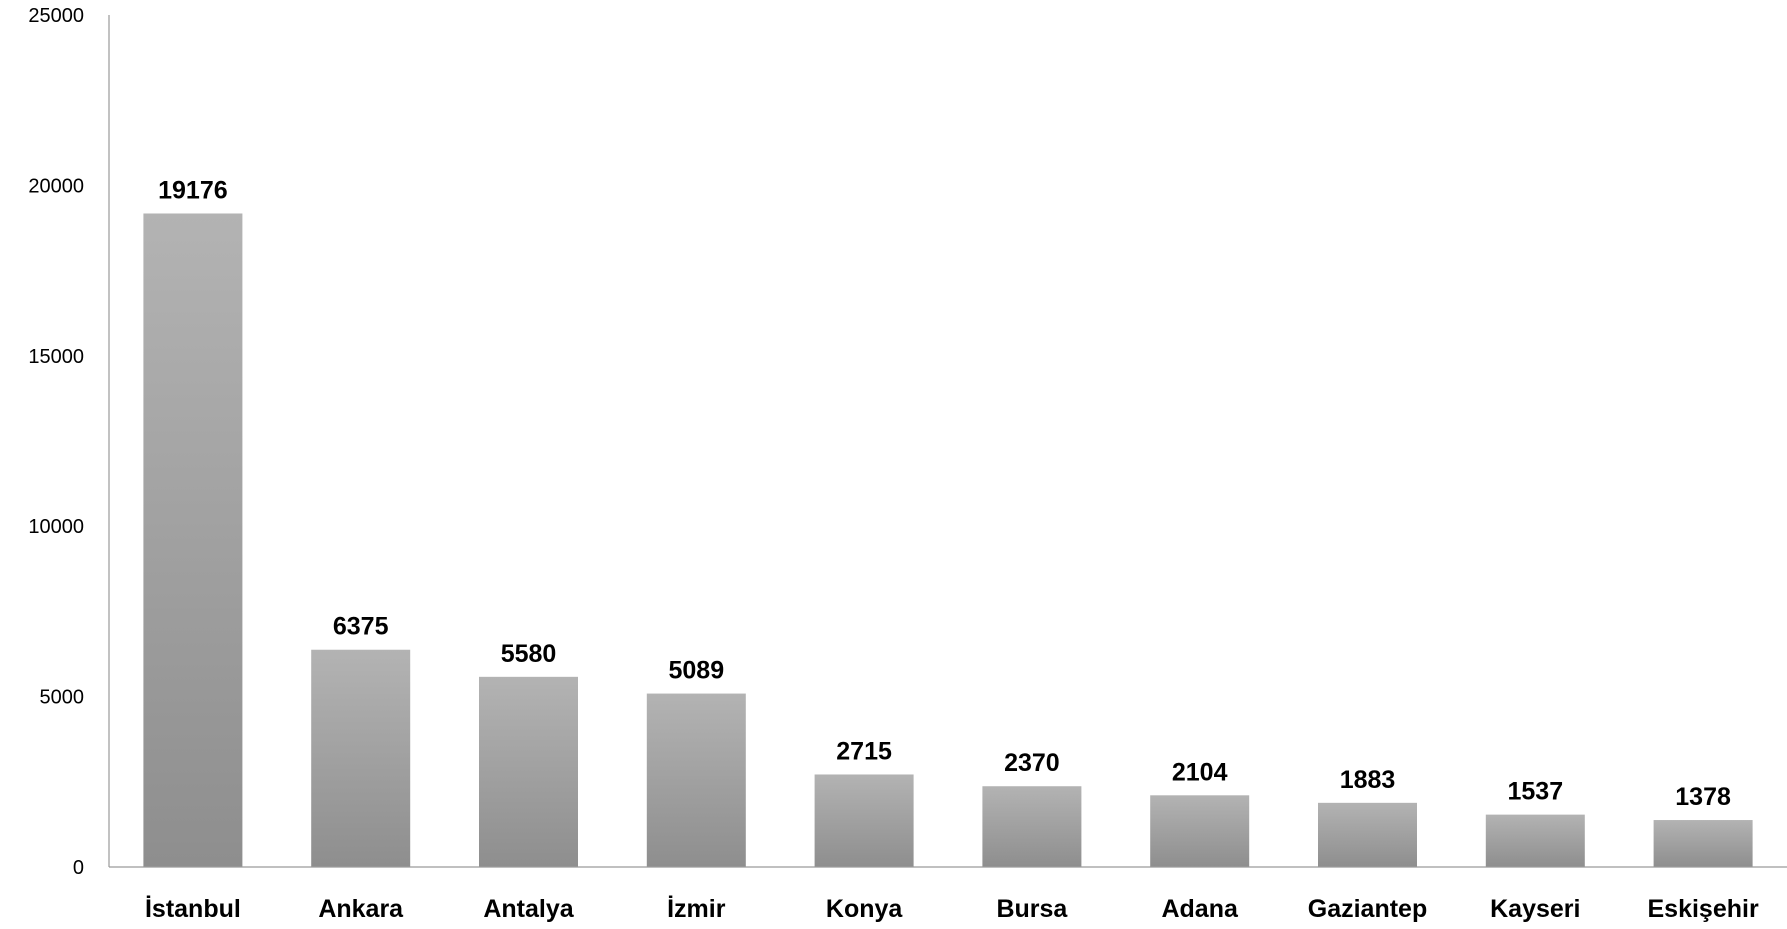  Describe the element at coordinates (1368, 780) in the screenshot. I see `data-label: 1883` at that location.